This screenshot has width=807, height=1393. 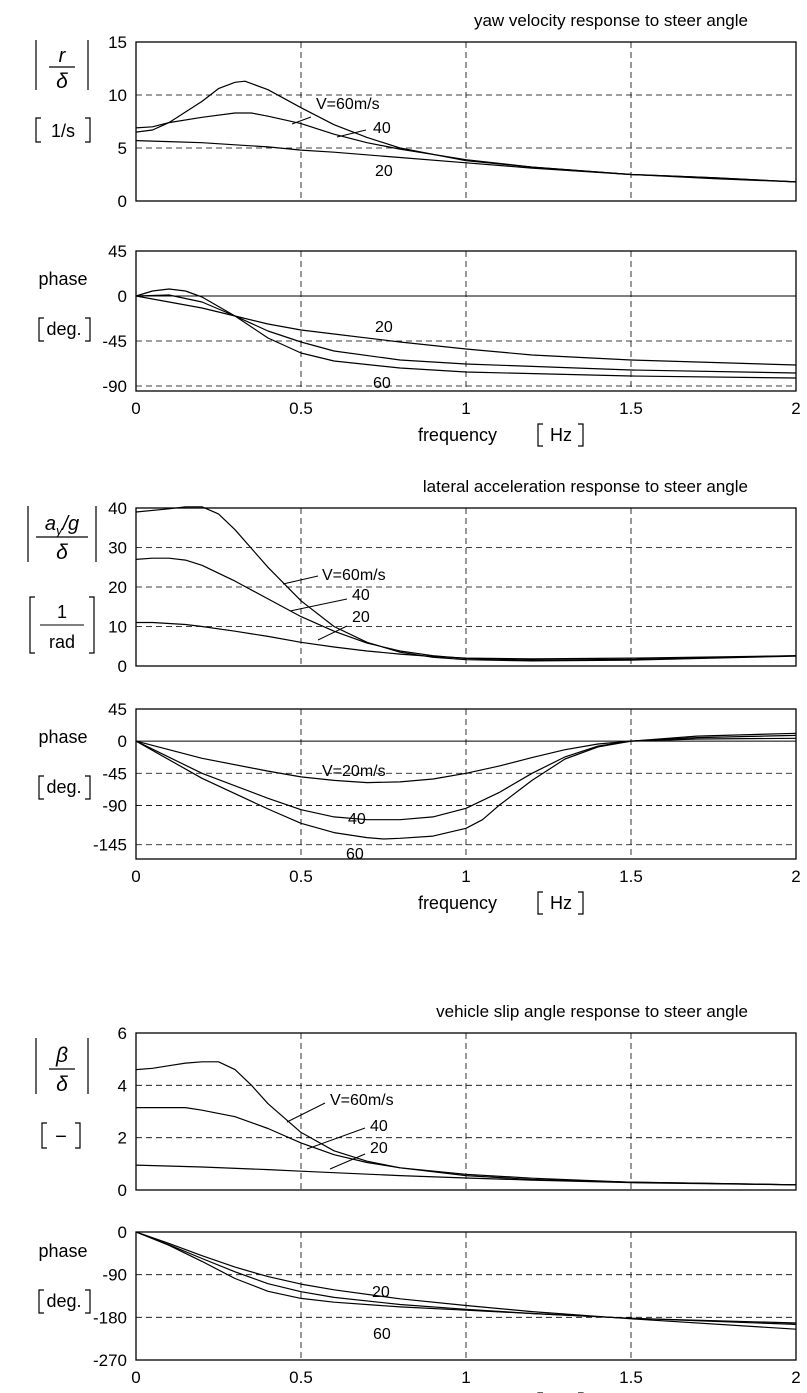 I want to click on fraction-numerator: ay/g, so click(x=62, y=525).